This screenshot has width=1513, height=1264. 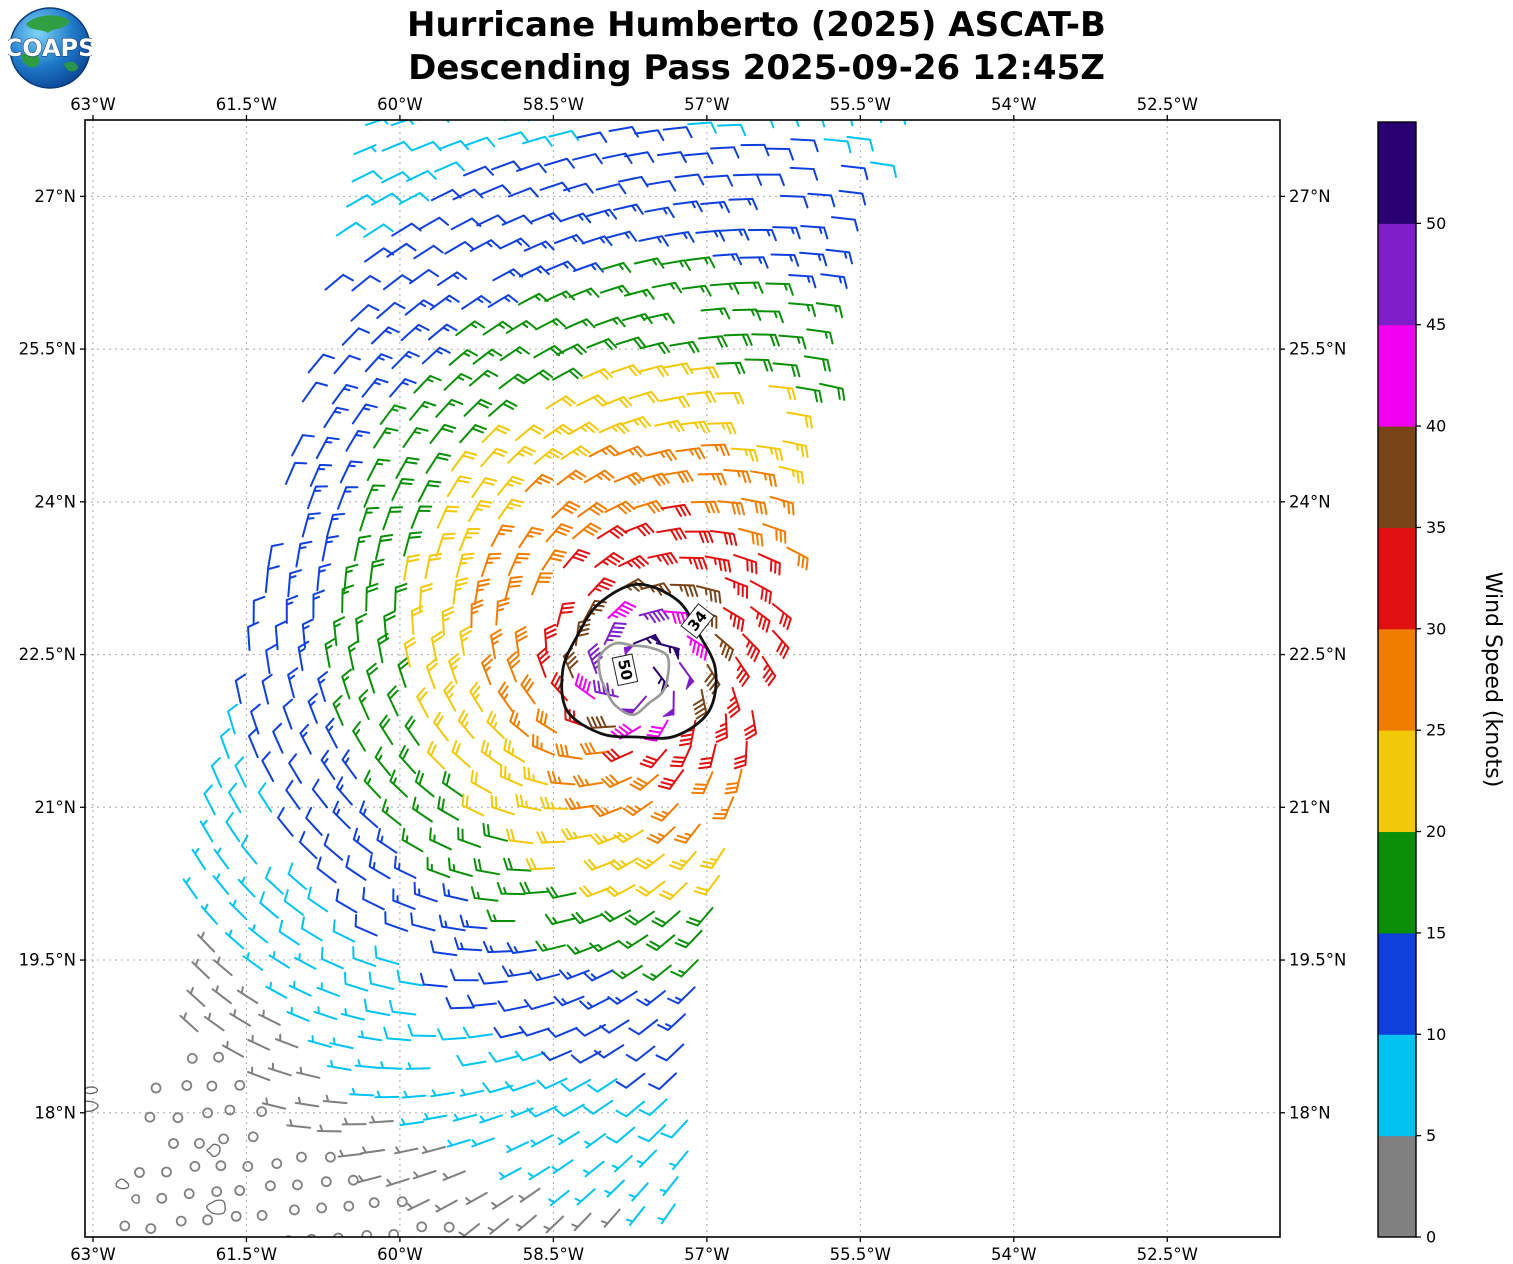 I want to click on coastline-layer, so click(x=155, y=1150).